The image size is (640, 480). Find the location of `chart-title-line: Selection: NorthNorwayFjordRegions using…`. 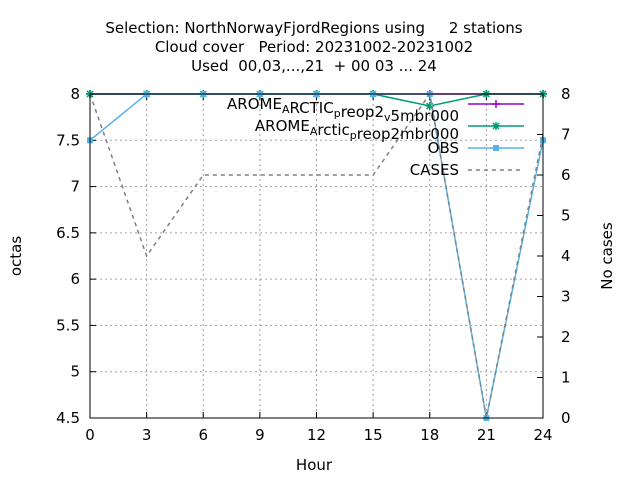

chart-title-line: Selection: NorthNorwayFjordRegions using… is located at coordinates (313, 28).